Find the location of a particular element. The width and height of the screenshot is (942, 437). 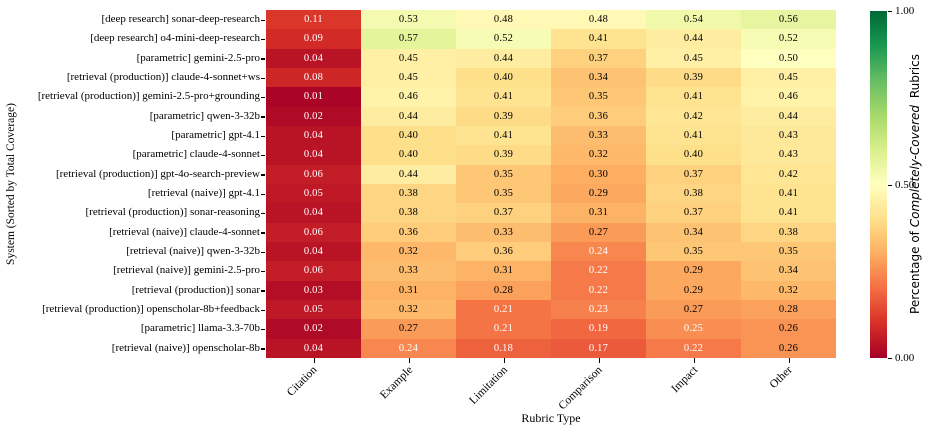

heatmap-cell: 0.21 is located at coordinates (503, 329).